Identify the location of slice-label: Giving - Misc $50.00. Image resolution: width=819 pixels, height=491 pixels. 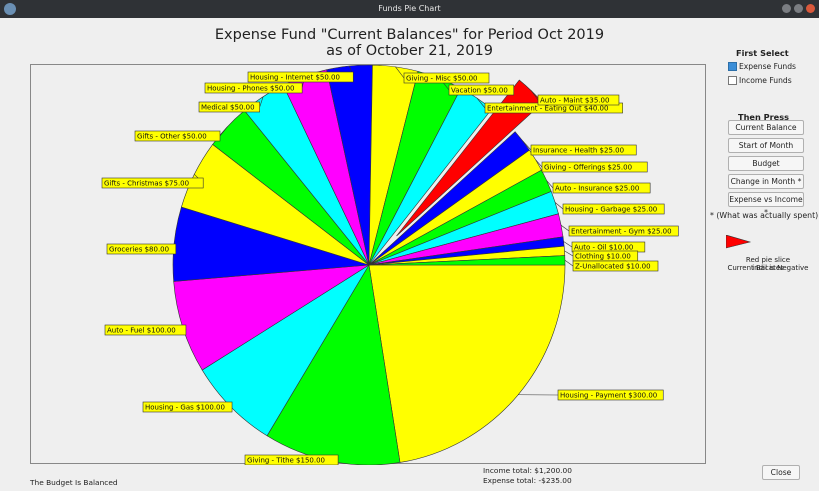
(442, 79).